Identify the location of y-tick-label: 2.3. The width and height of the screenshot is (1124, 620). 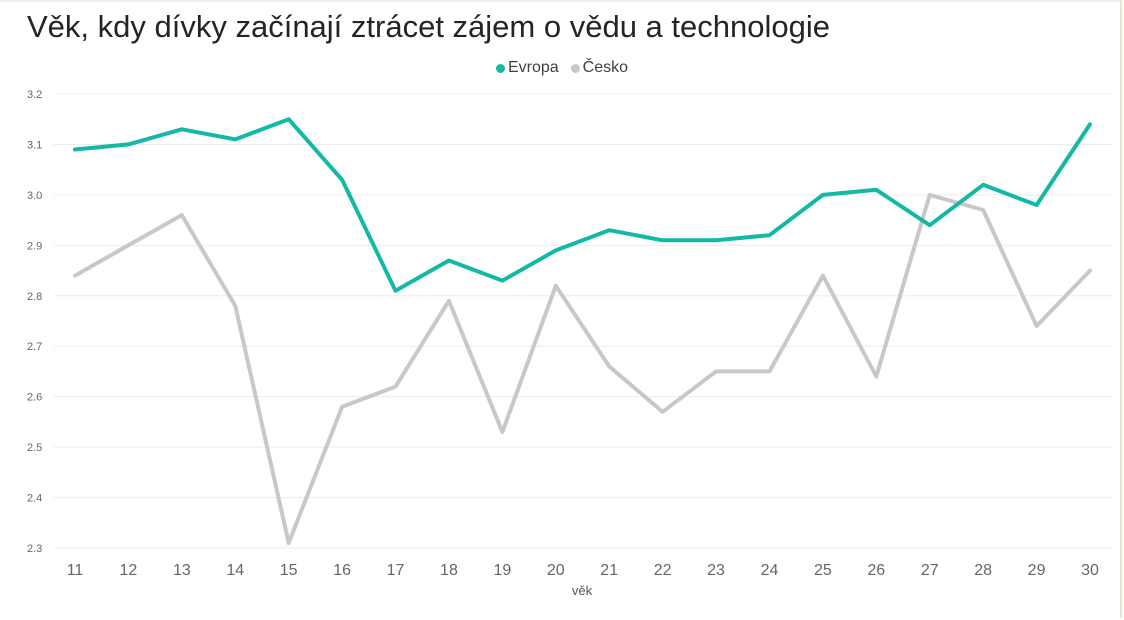
(34, 549).